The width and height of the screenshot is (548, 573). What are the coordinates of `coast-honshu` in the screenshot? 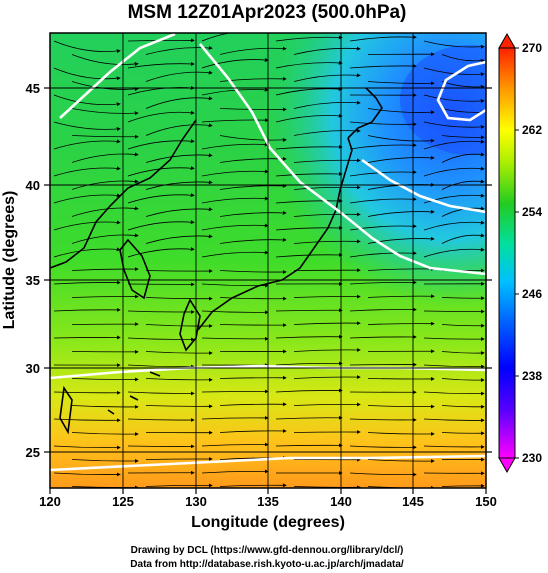 It's located at (275, 234).